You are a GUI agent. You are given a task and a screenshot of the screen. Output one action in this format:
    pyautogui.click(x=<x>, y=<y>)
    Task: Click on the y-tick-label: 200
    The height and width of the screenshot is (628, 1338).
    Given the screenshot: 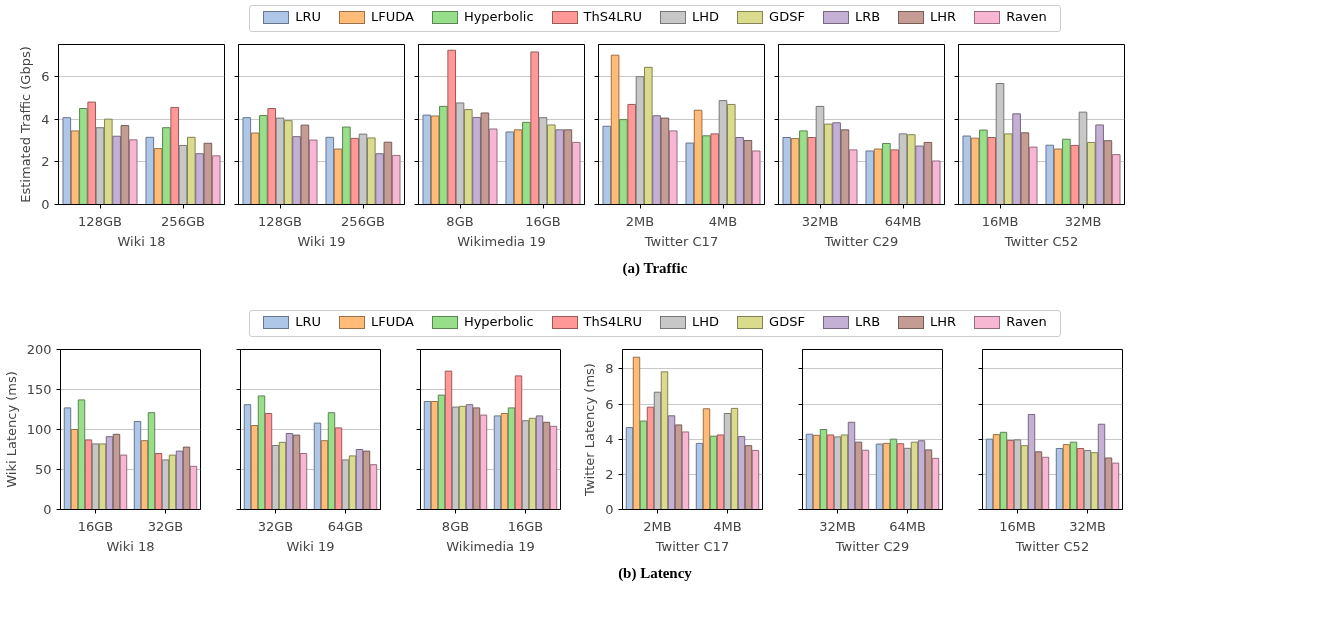 What is the action you would take?
    pyautogui.click(x=39, y=349)
    